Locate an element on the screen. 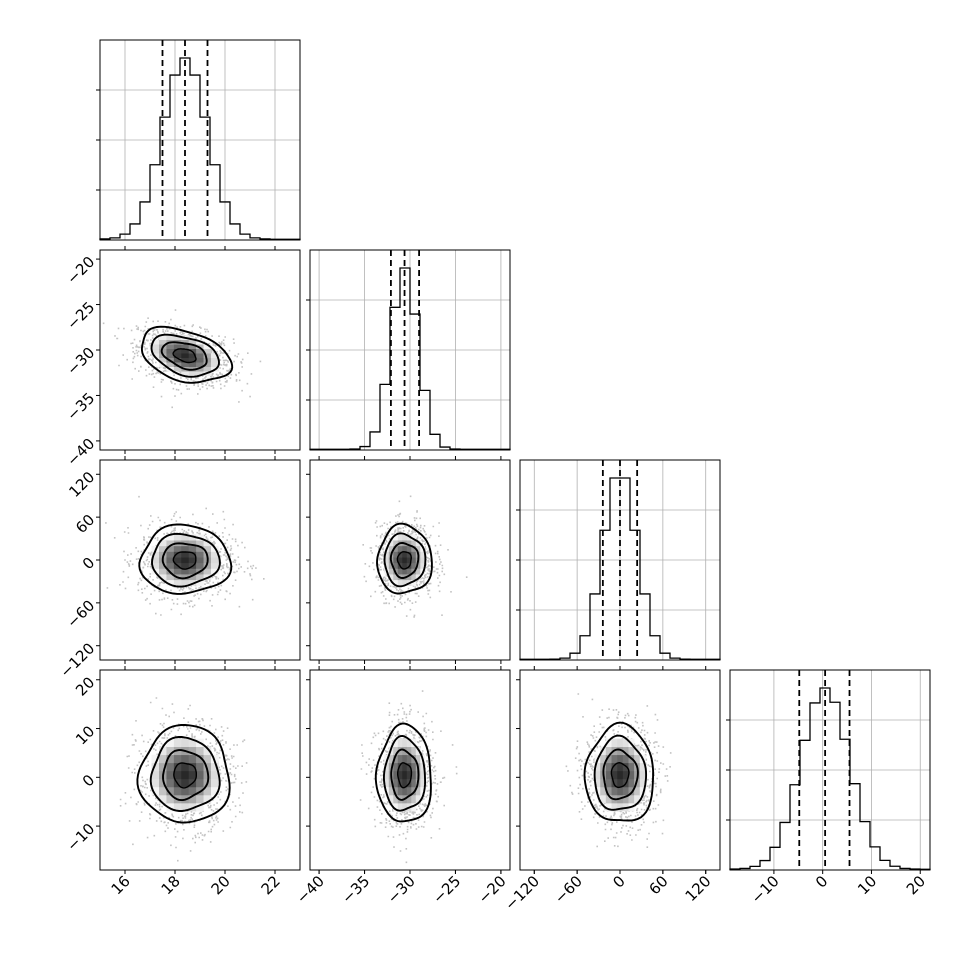  y-tick-label-p2: 120 is located at coordinates (81, 484).